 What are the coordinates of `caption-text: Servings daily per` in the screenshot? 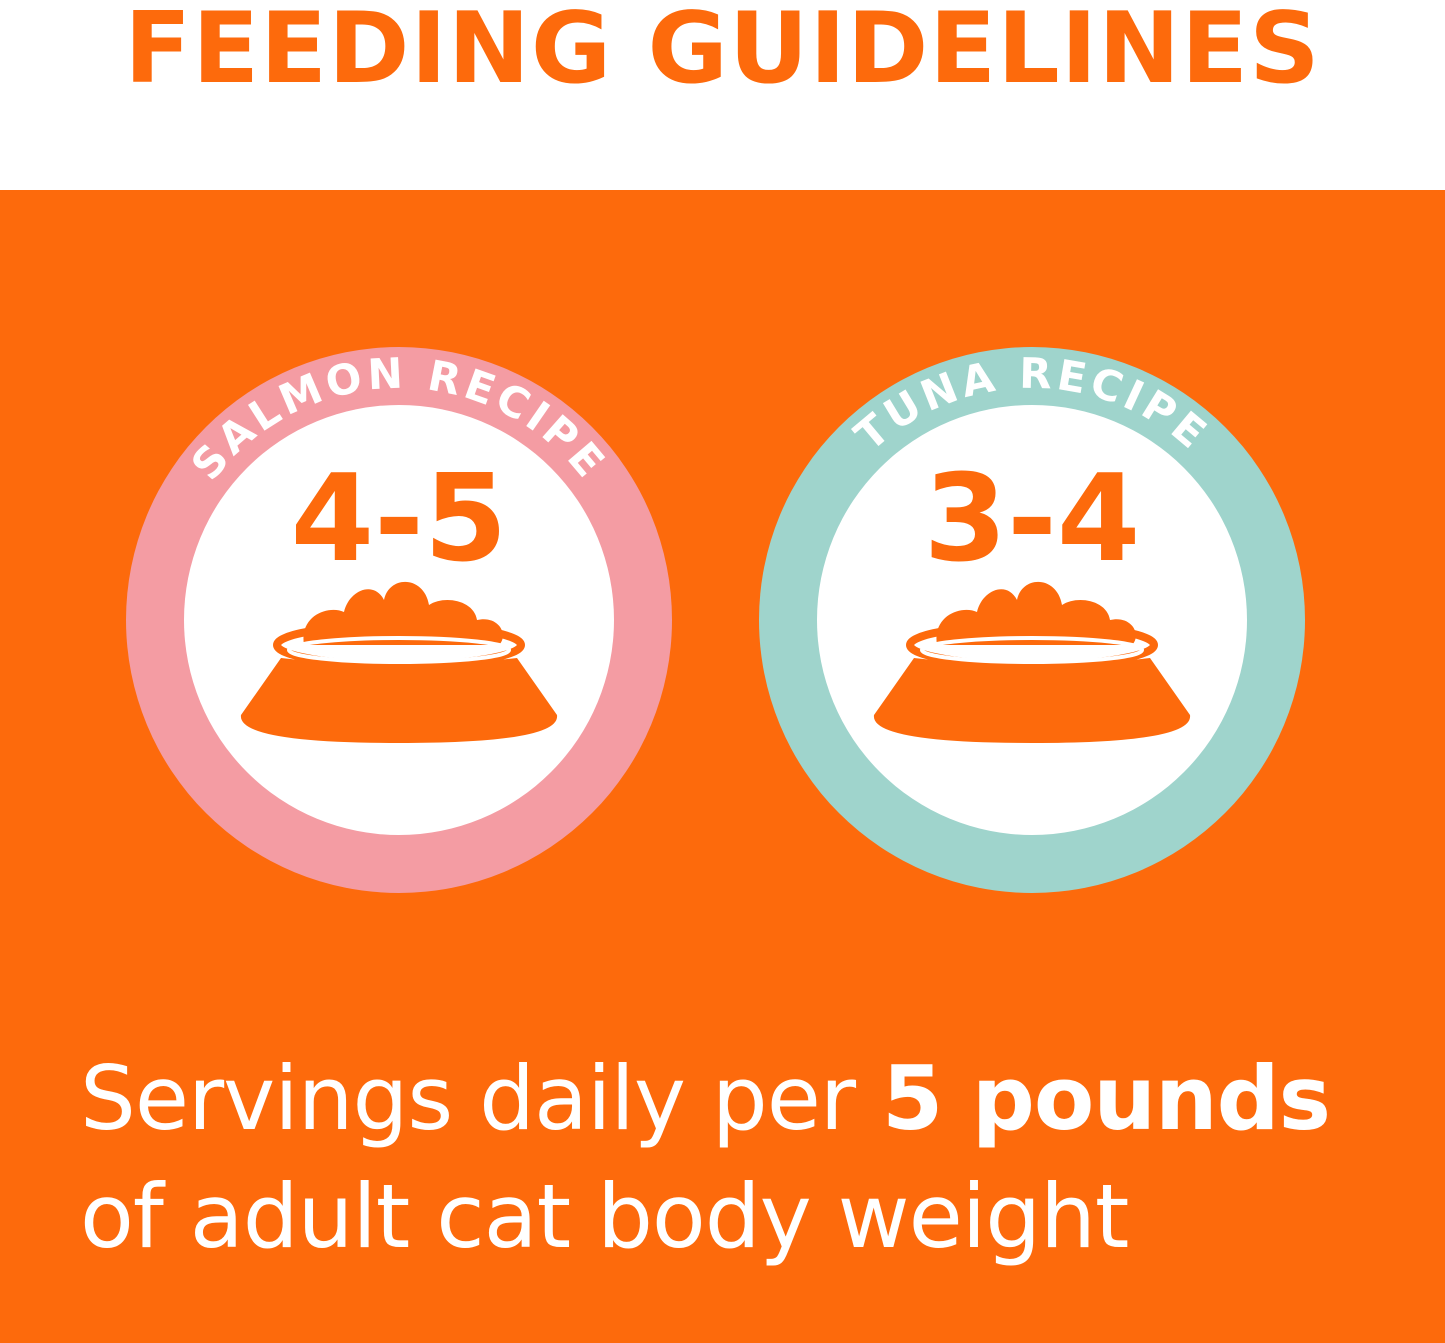 It's located at (481, 1098).